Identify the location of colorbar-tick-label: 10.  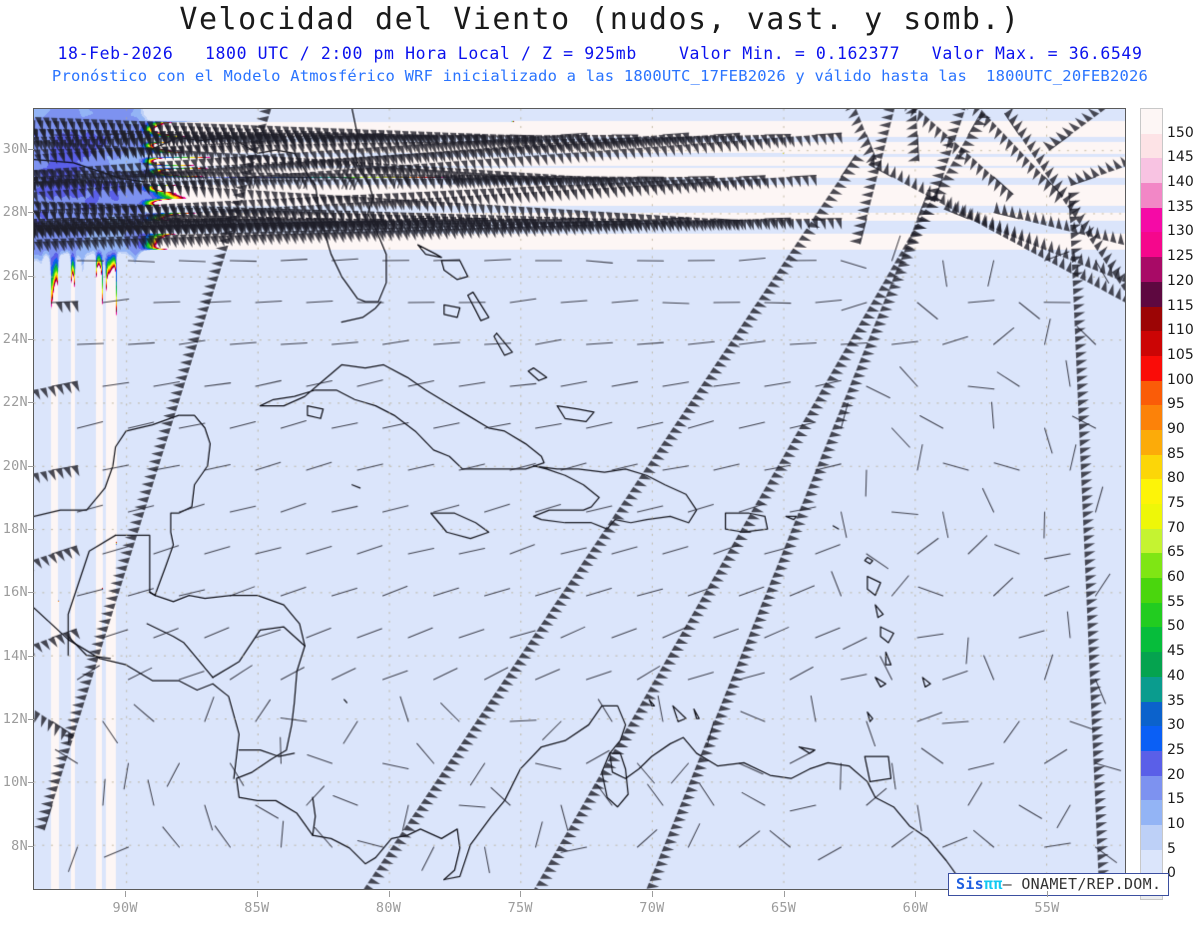
(1176, 823).